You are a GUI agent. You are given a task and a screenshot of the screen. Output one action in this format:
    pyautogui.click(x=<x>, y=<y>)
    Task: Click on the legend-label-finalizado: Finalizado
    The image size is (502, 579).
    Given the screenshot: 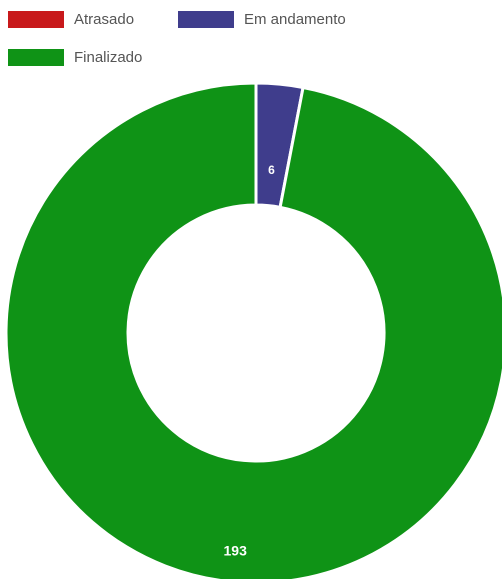 What is the action you would take?
    pyautogui.click(x=108, y=57)
    